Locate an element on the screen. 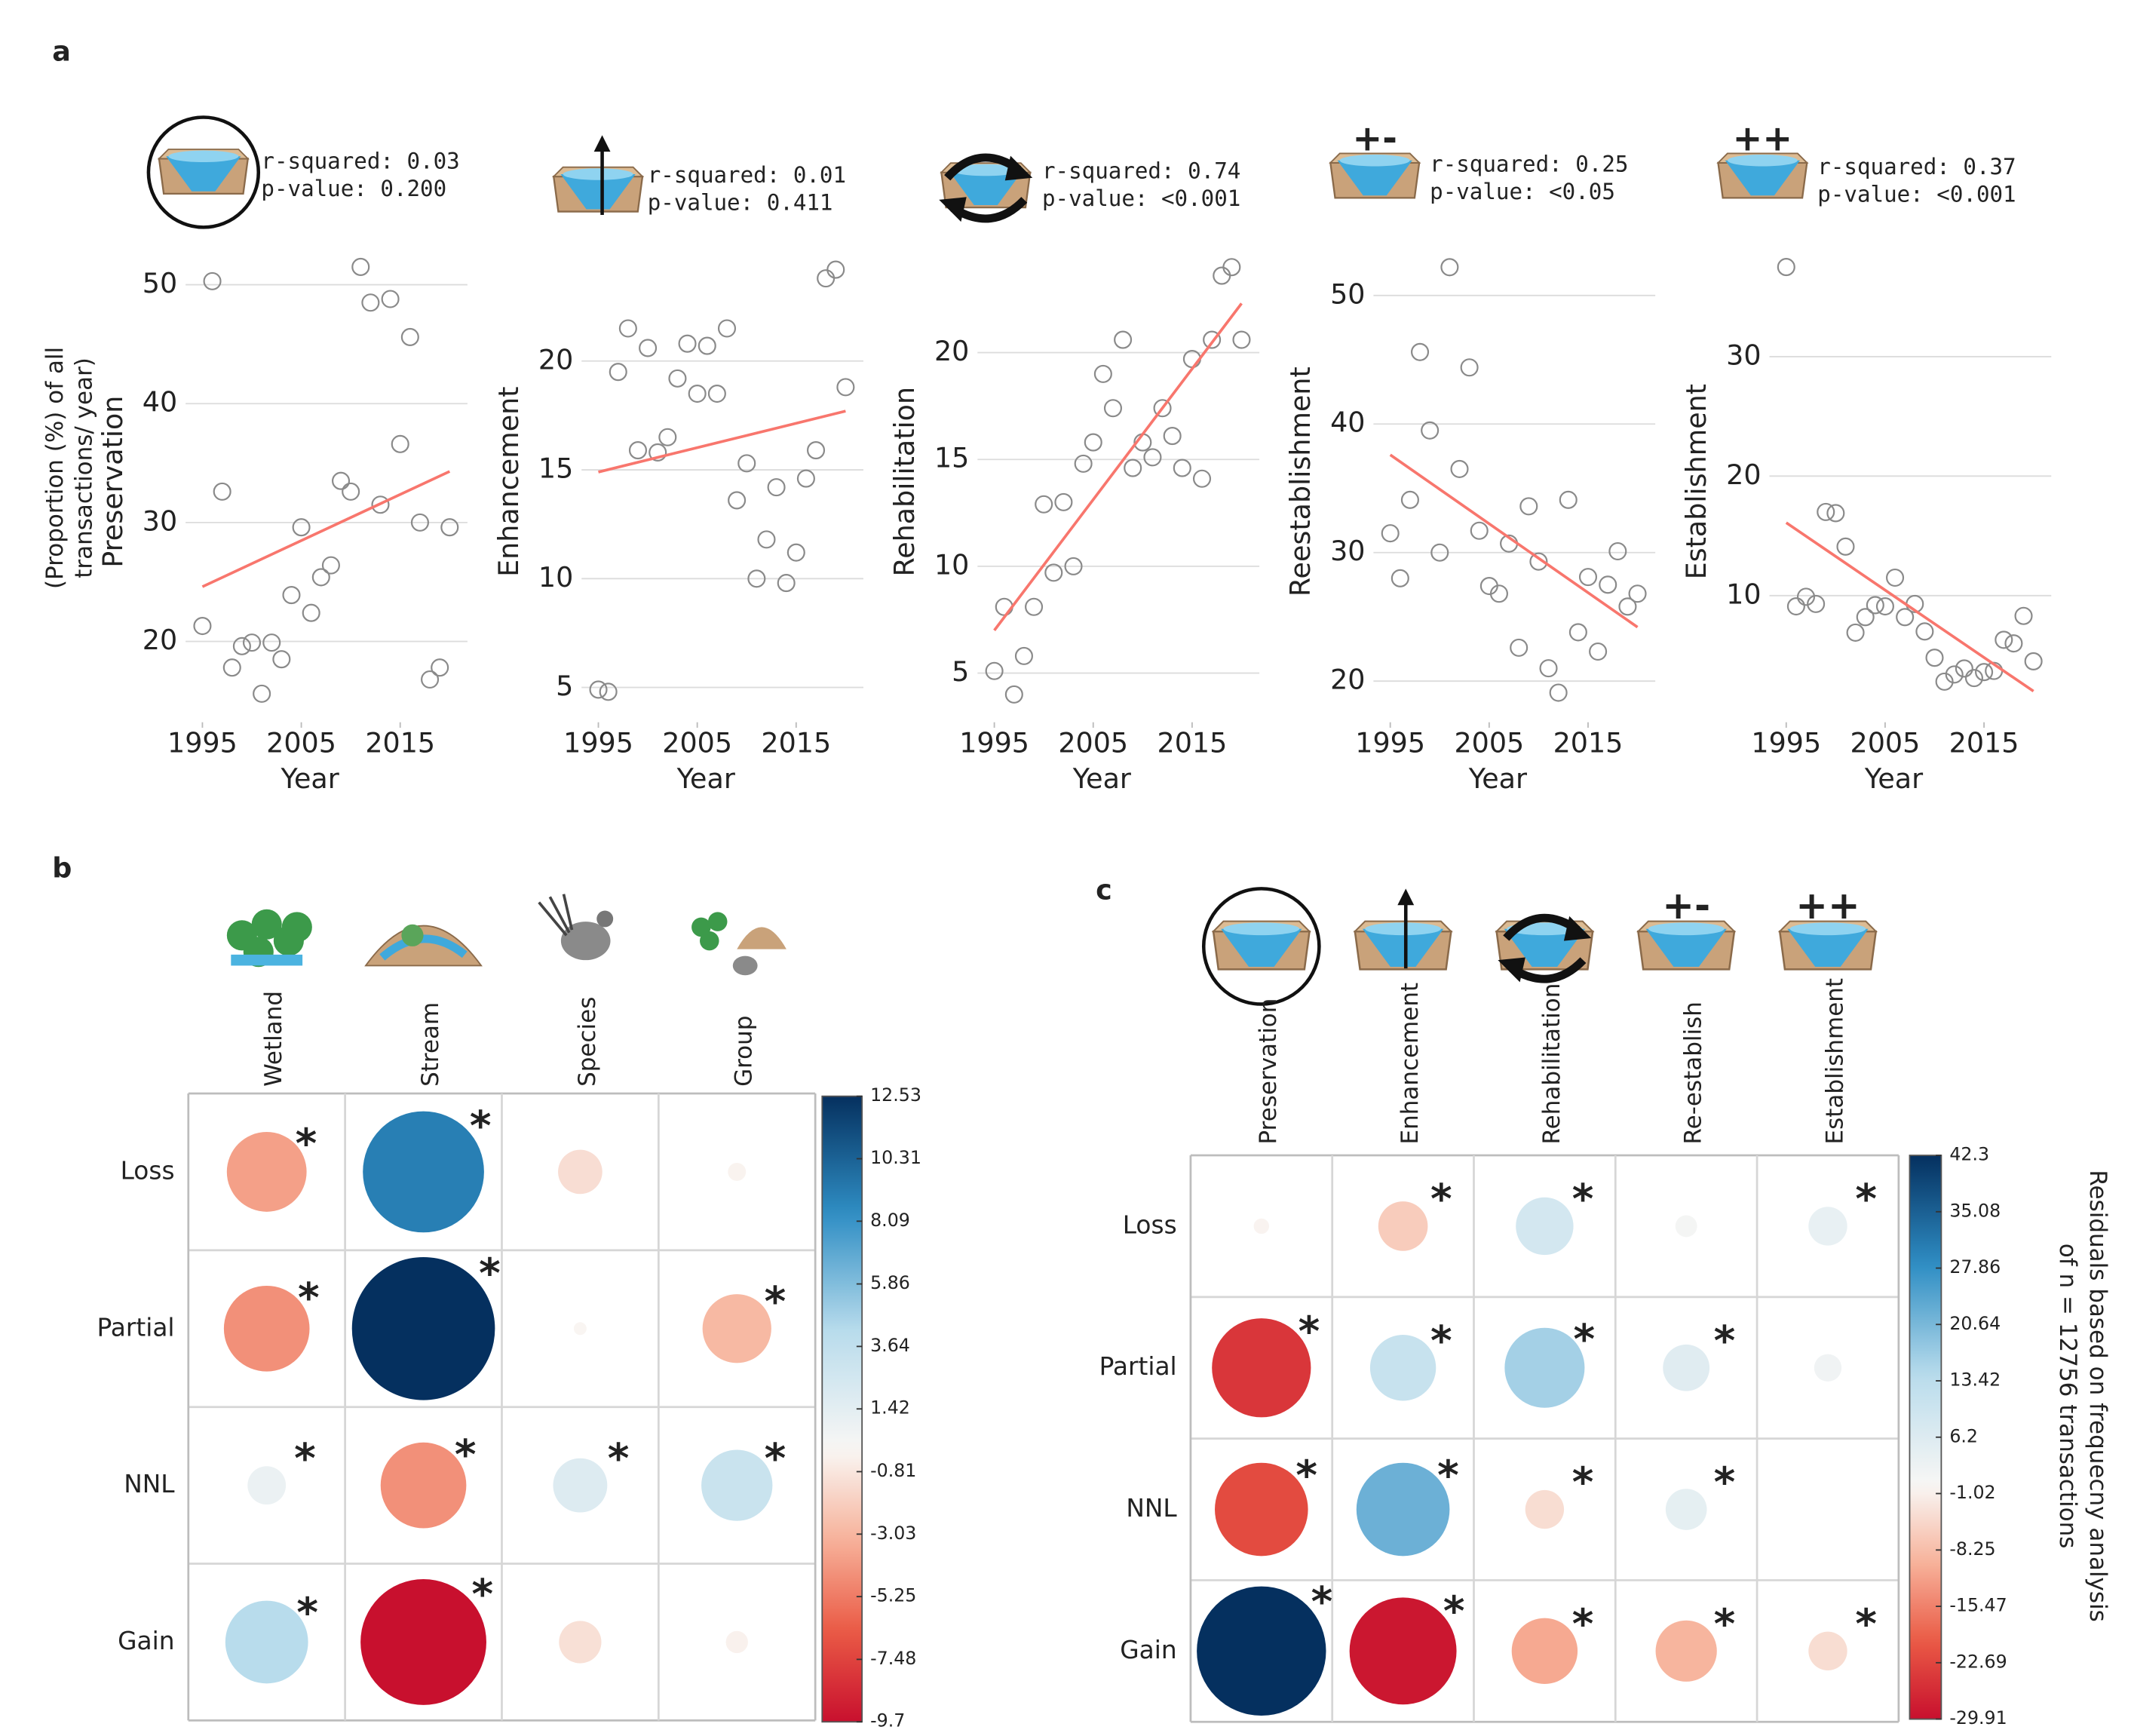 This screenshot has height=1736, width=2131. colorbar-tick-label: -0.81 is located at coordinates (893, 1471).